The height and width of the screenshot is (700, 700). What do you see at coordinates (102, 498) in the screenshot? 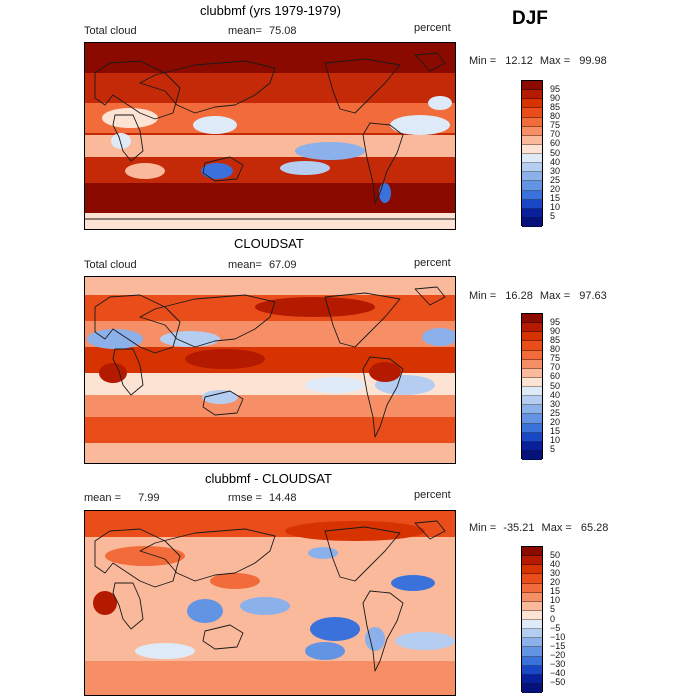
I see `panel-3-mean-label: mean =` at bounding box center [102, 498].